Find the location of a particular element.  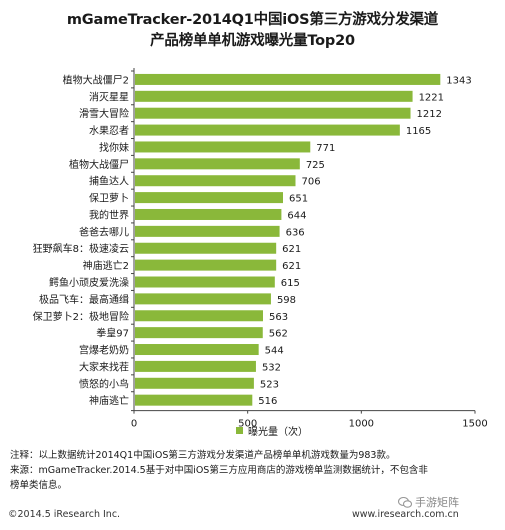

category-label: 消灭星星 is located at coordinates (109, 96).